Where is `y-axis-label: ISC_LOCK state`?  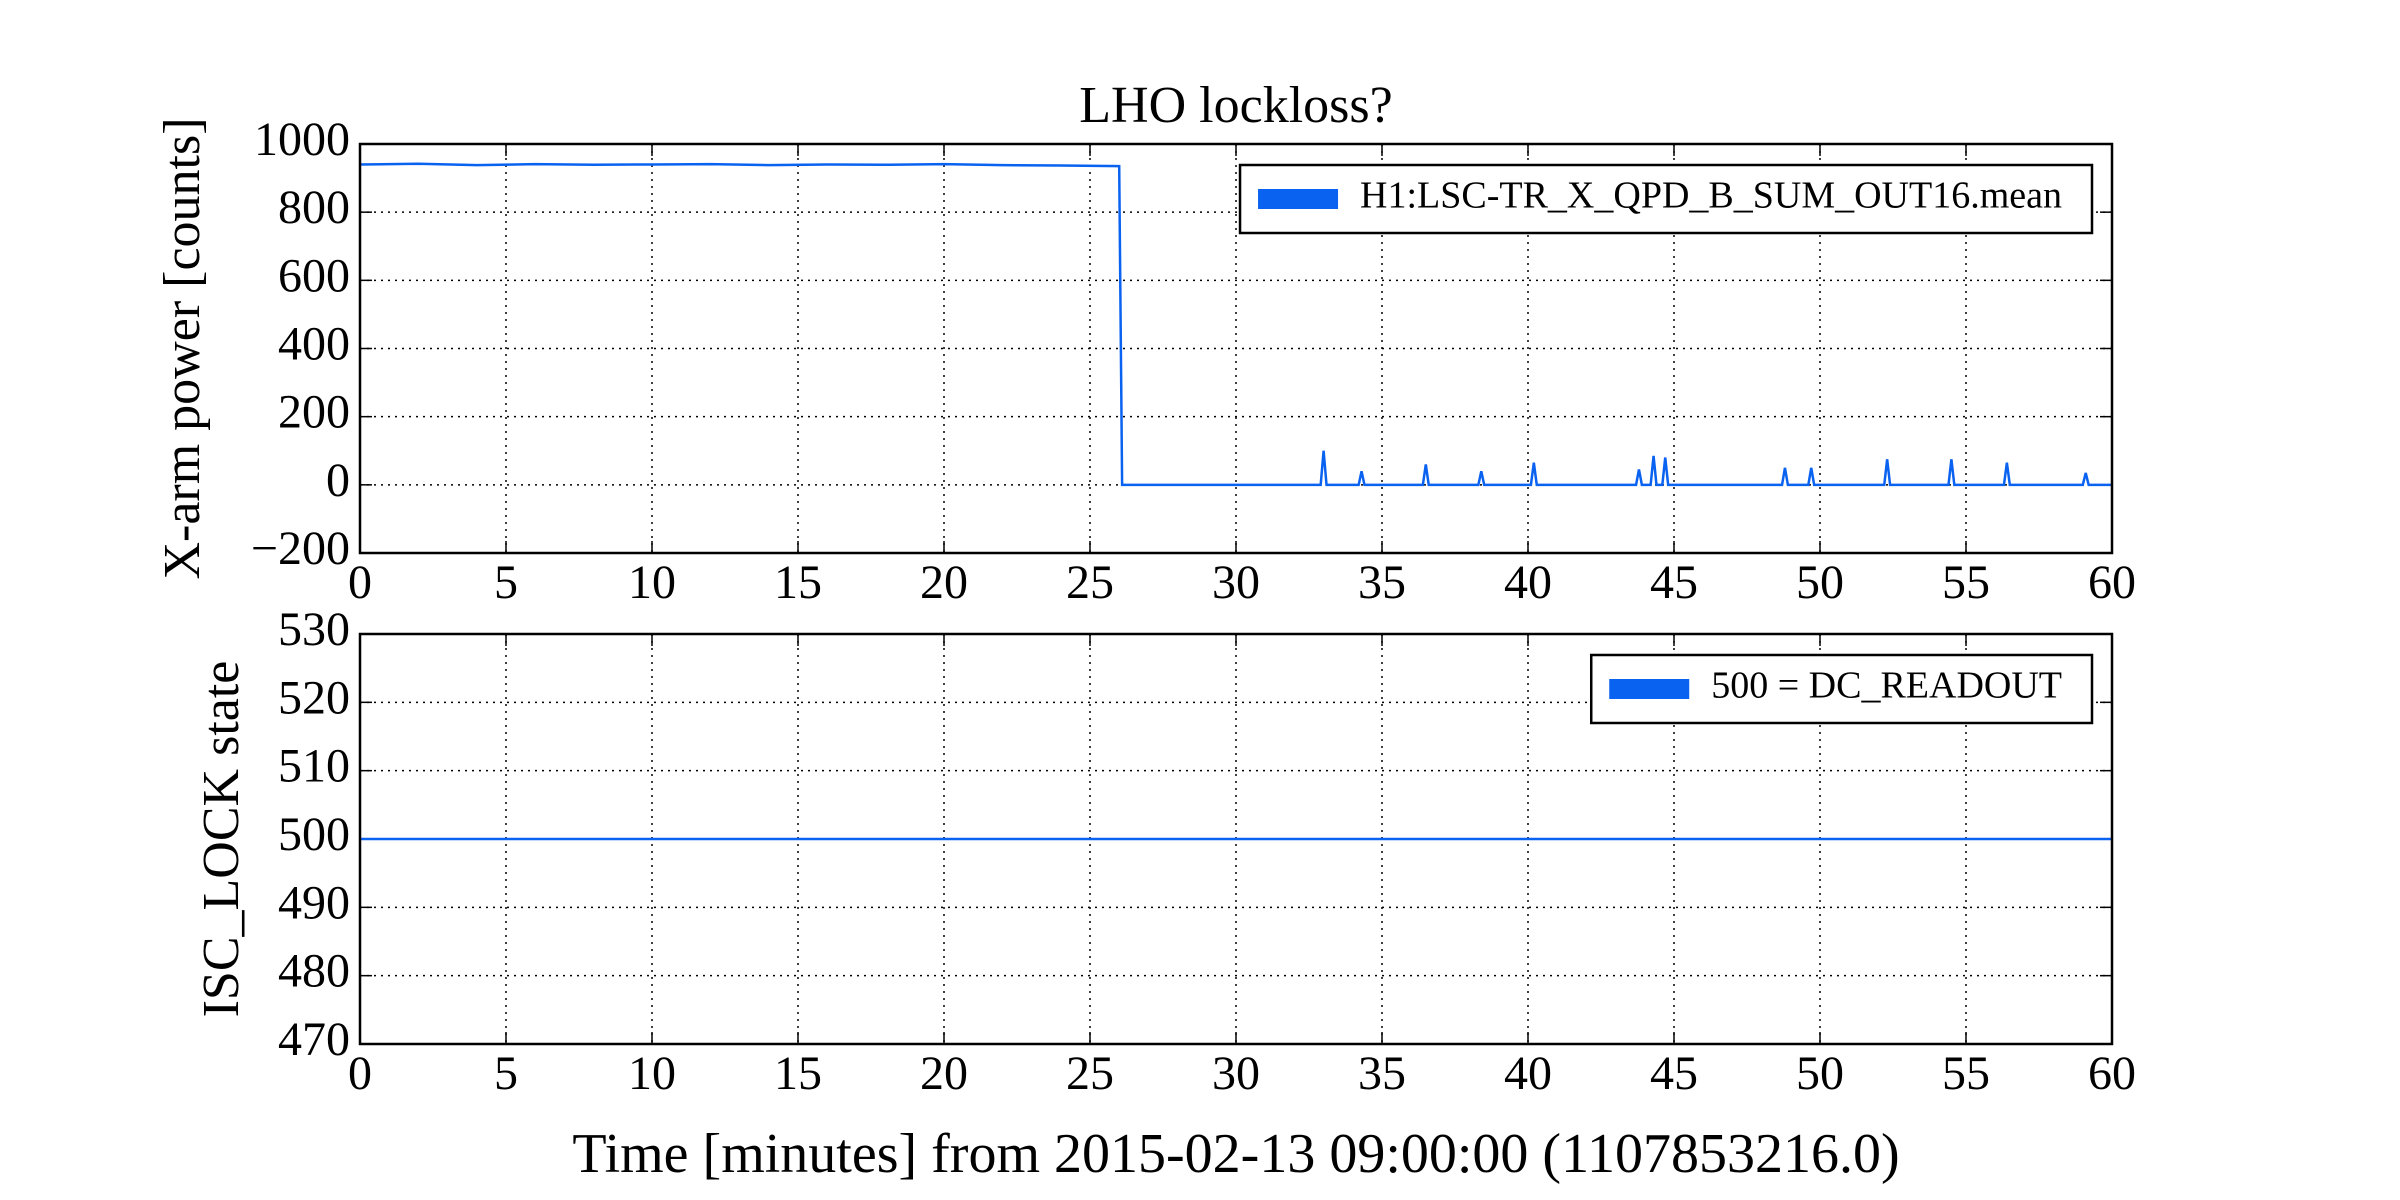
y-axis-label: ISC_LOCK state is located at coordinates (221, 839).